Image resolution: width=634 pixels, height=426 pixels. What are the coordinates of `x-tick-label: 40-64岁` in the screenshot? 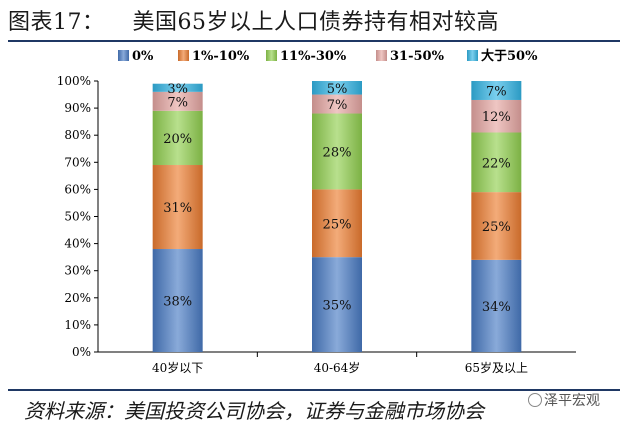 It's located at (337, 367).